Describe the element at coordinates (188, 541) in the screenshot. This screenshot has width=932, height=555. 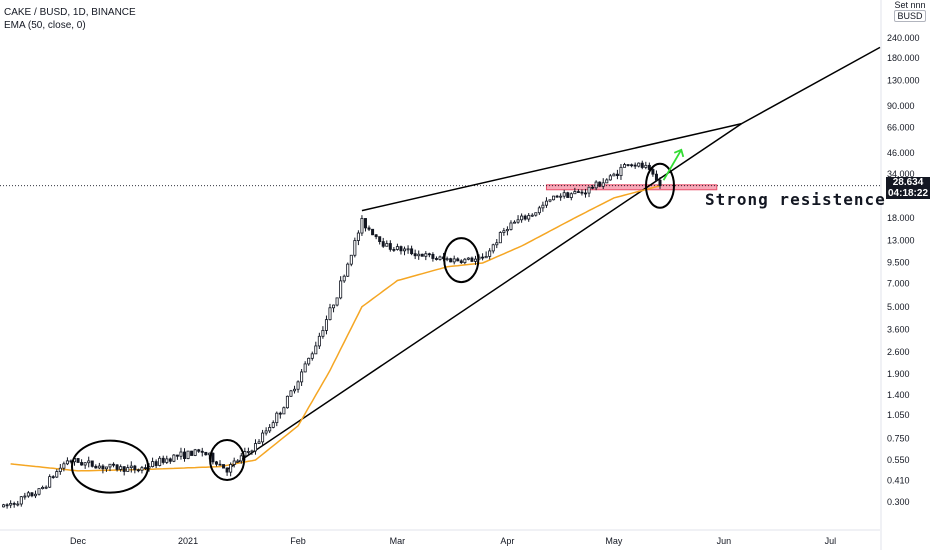
I see `time-tick-label: 2021` at that location.